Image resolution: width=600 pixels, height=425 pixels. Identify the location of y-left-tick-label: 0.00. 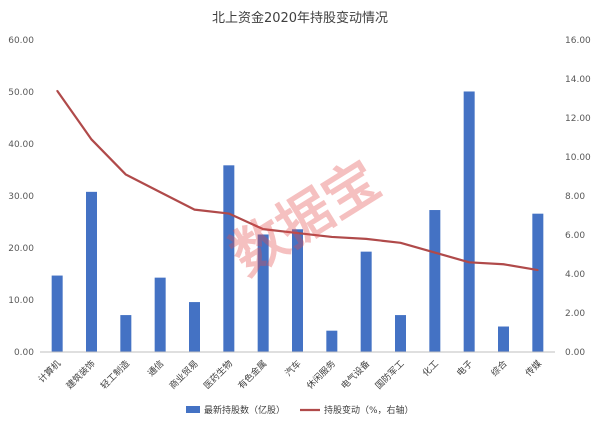
(24, 353).